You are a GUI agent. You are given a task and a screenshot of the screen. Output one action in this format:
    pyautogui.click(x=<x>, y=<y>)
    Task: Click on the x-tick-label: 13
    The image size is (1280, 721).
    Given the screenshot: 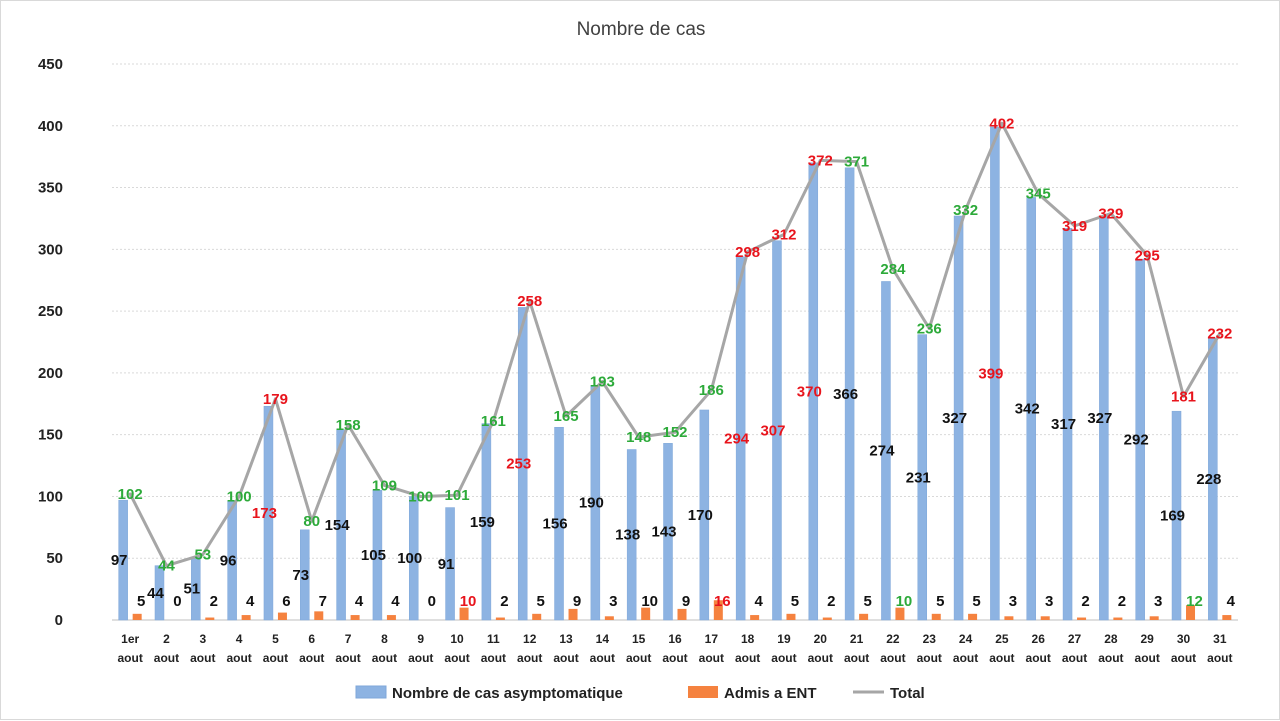 What is the action you would take?
    pyautogui.click(x=566, y=639)
    